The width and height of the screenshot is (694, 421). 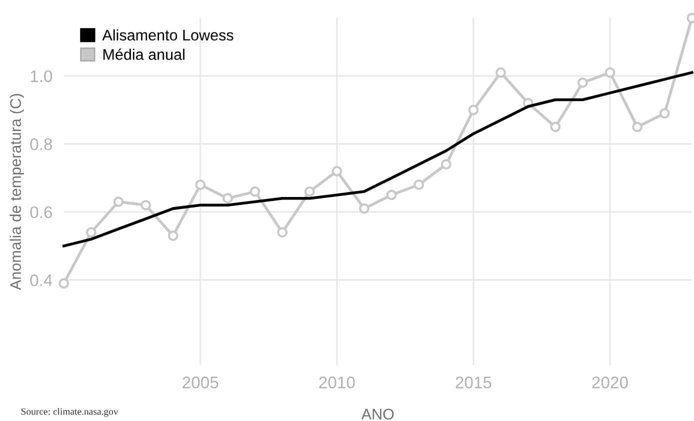 I want to click on x-tick-label: 2015, so click(x=474, y=382).